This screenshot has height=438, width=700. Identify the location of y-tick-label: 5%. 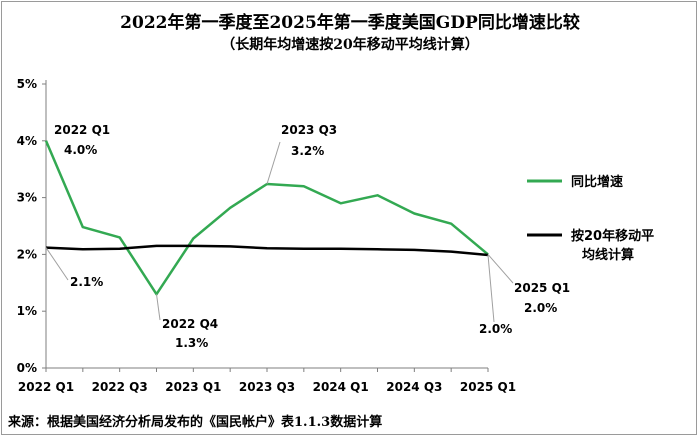
(27, 84).